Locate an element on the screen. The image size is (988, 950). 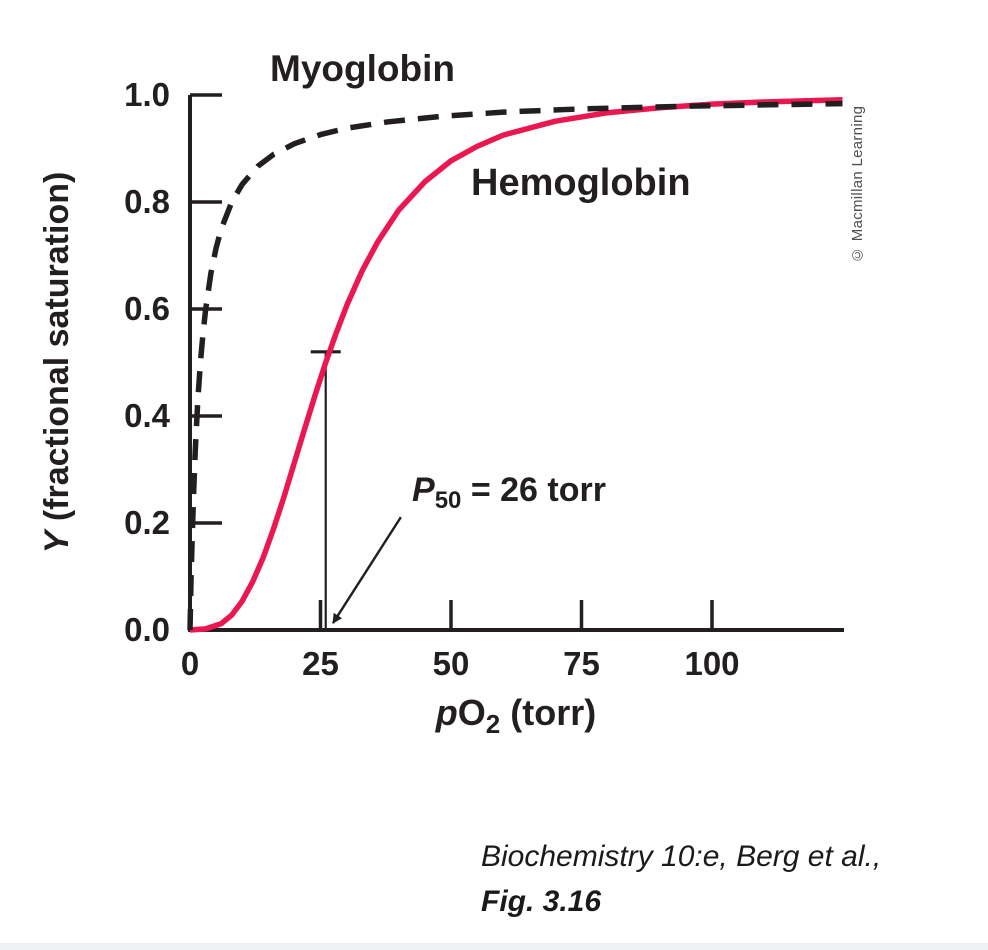
x-tick-label: 50 is located at coordinates (451, 663).